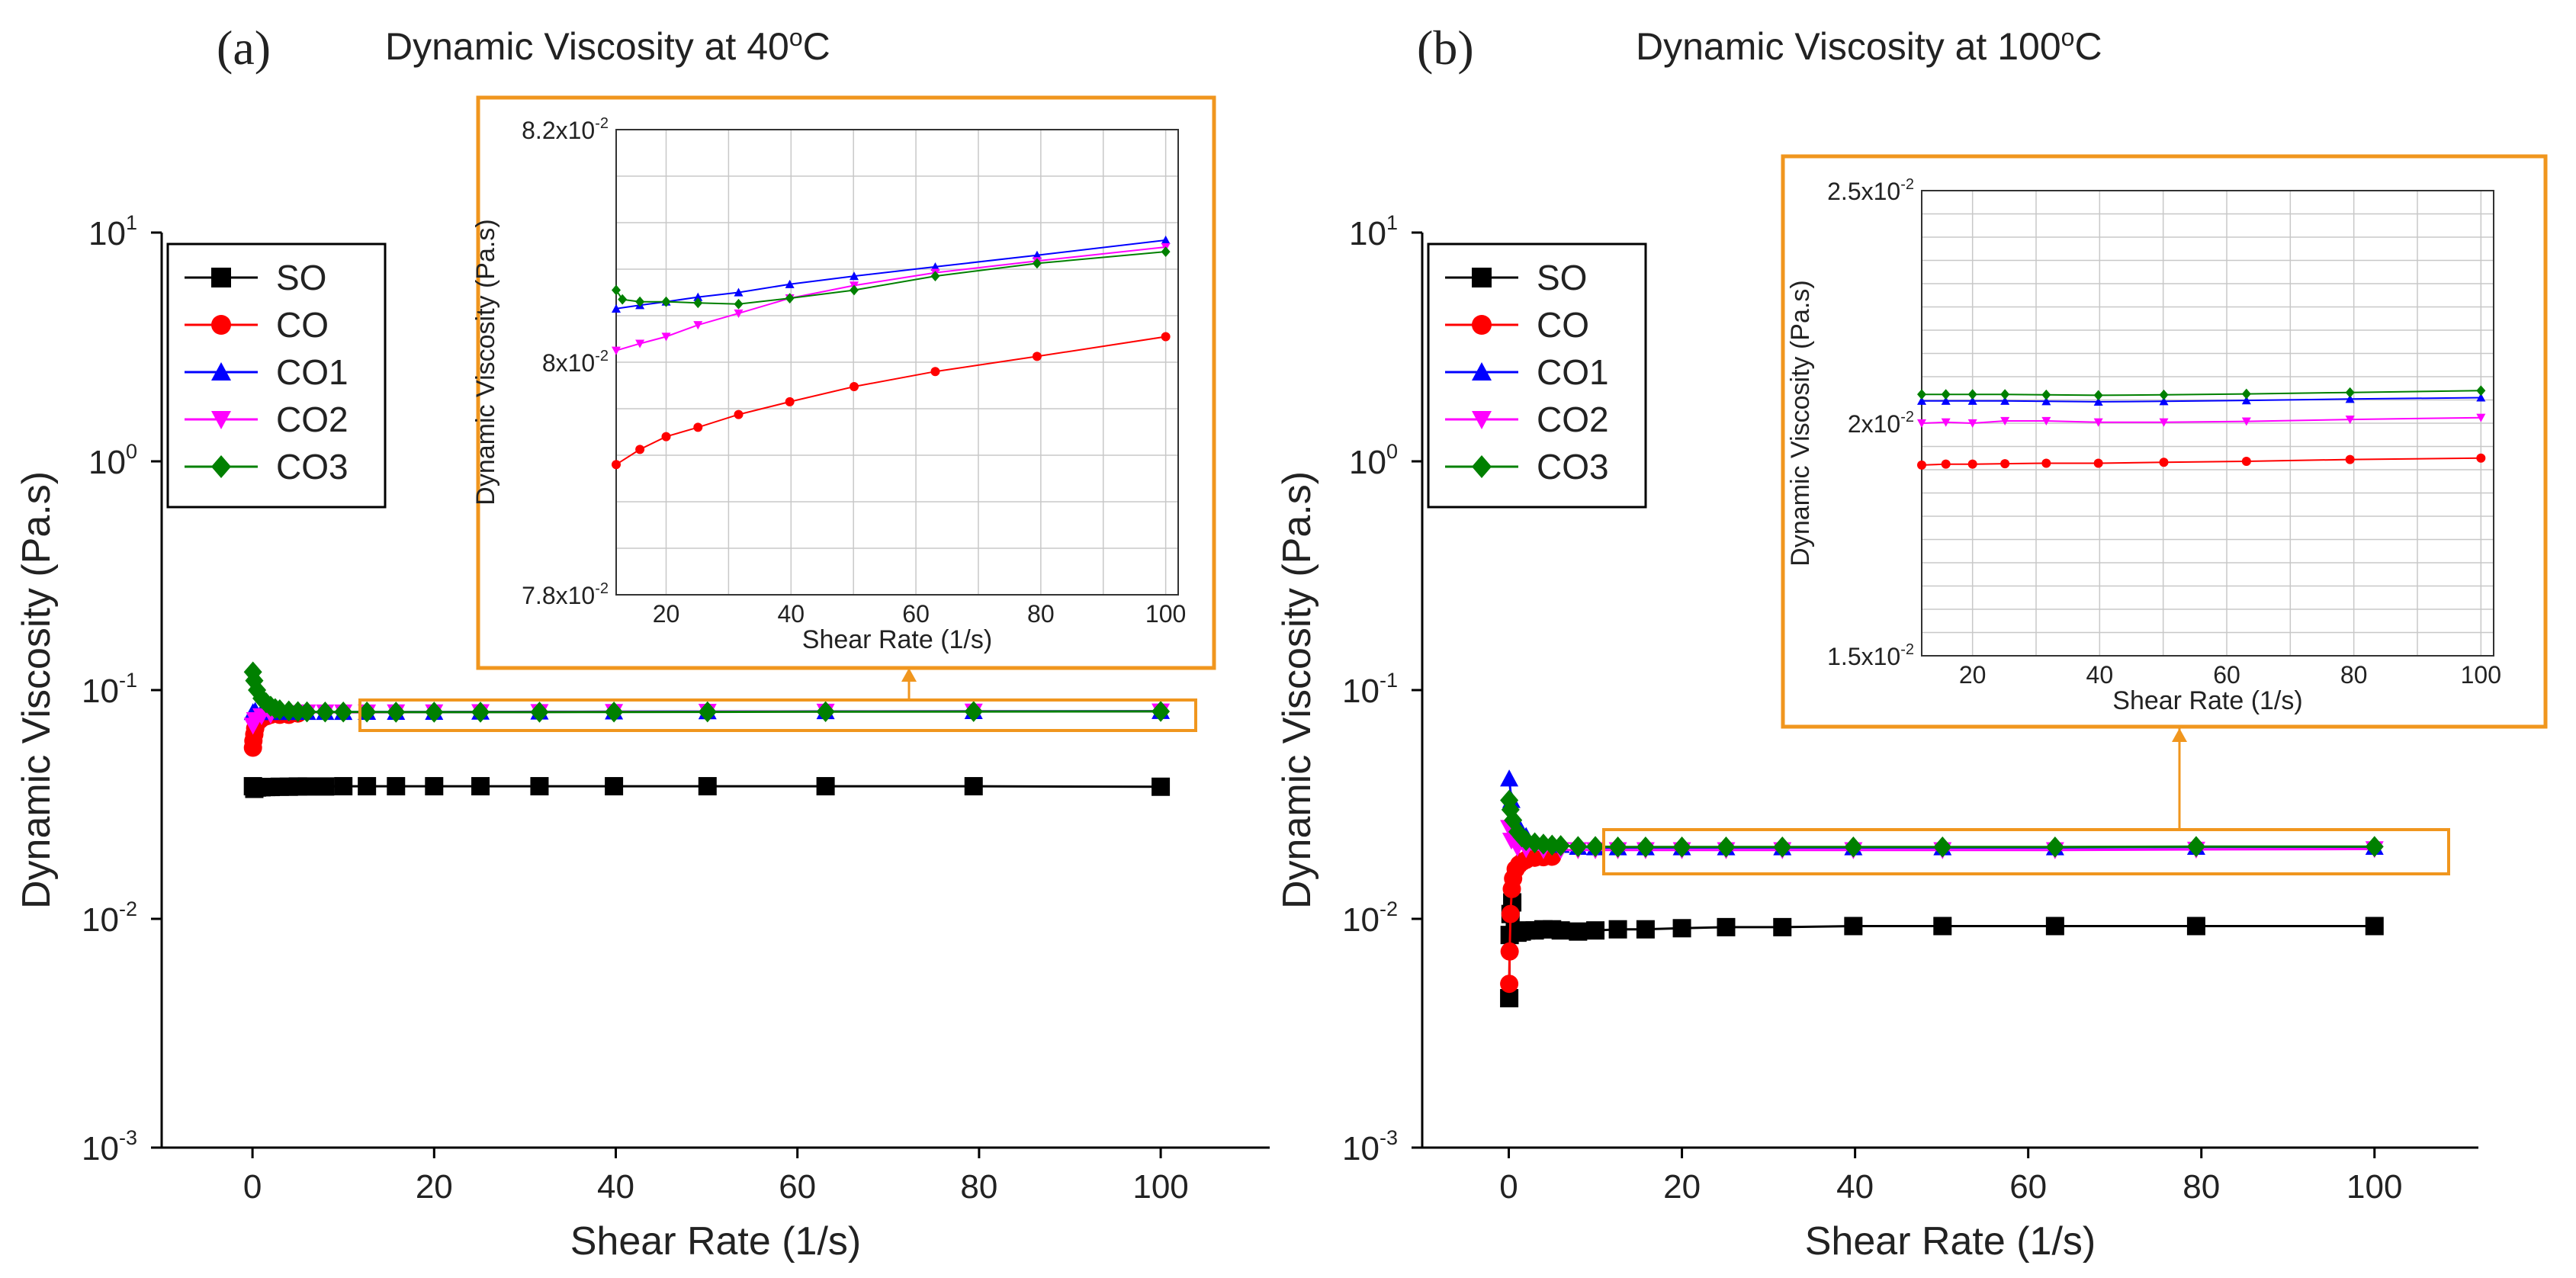 This screenshot has height=1278, width=2576. What do you see at coordinates (1482, 420) in the screenshot?
I see `panel-b-legend-marker-CO2` at bounding box center [1482, 420].